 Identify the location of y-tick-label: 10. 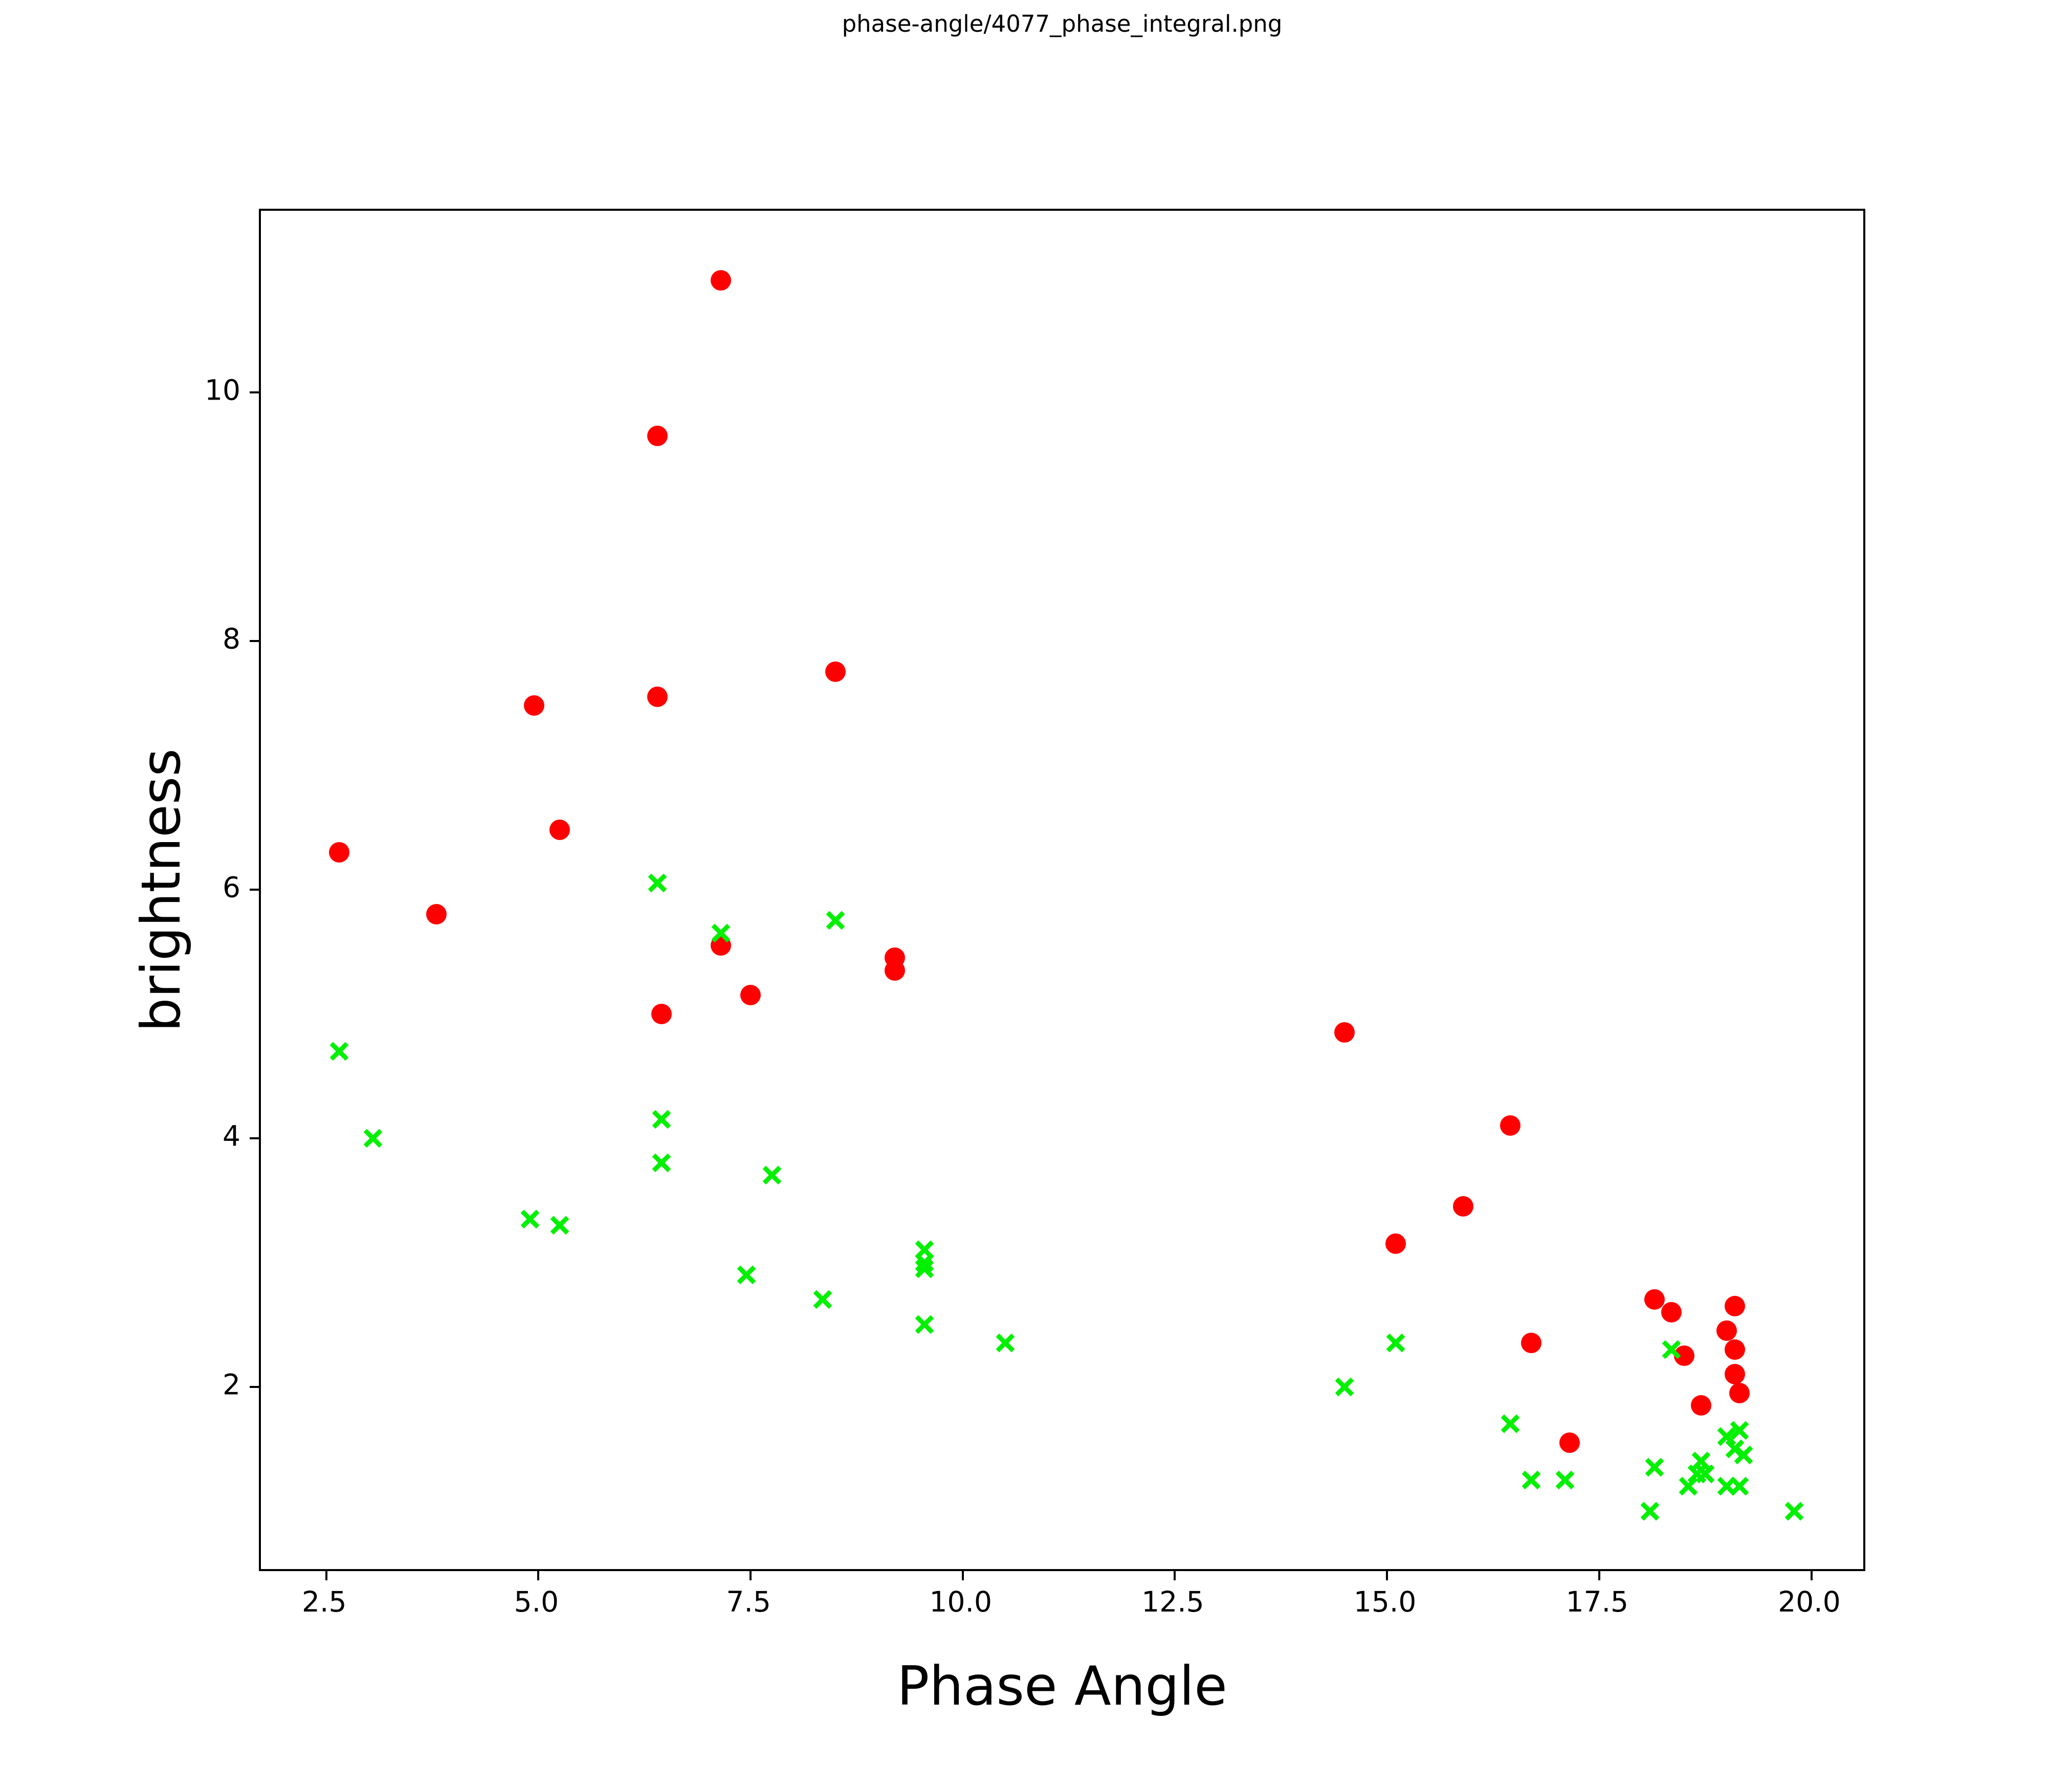
(222, 390).